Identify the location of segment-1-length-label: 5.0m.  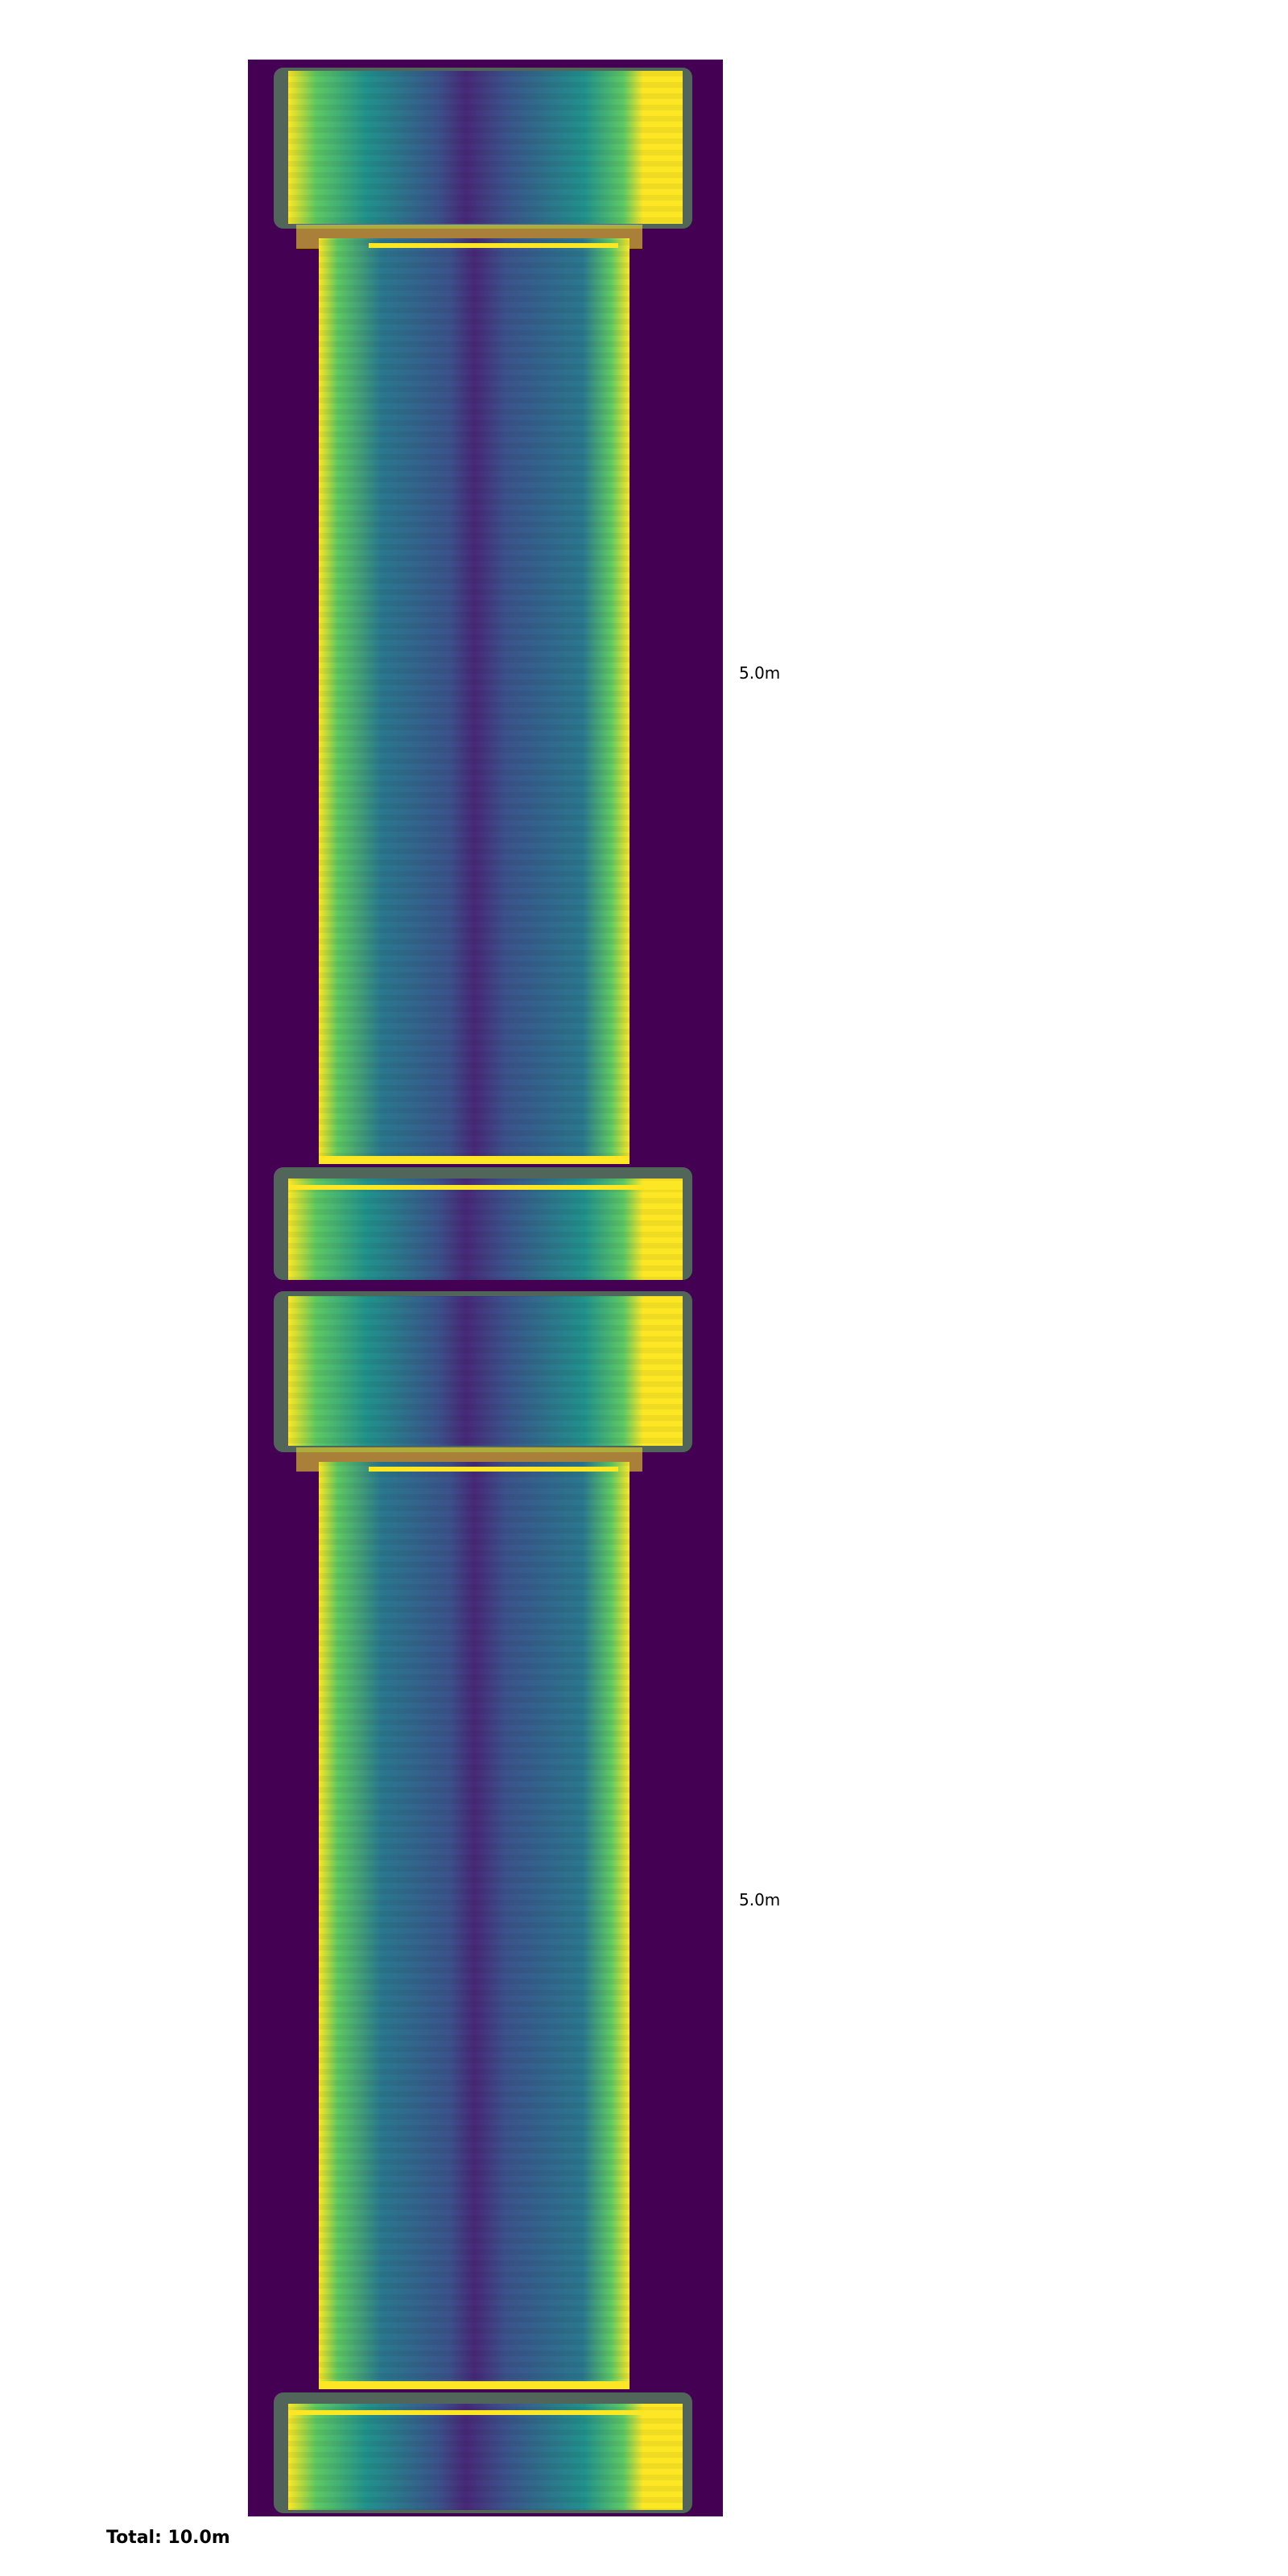
(759, 673).